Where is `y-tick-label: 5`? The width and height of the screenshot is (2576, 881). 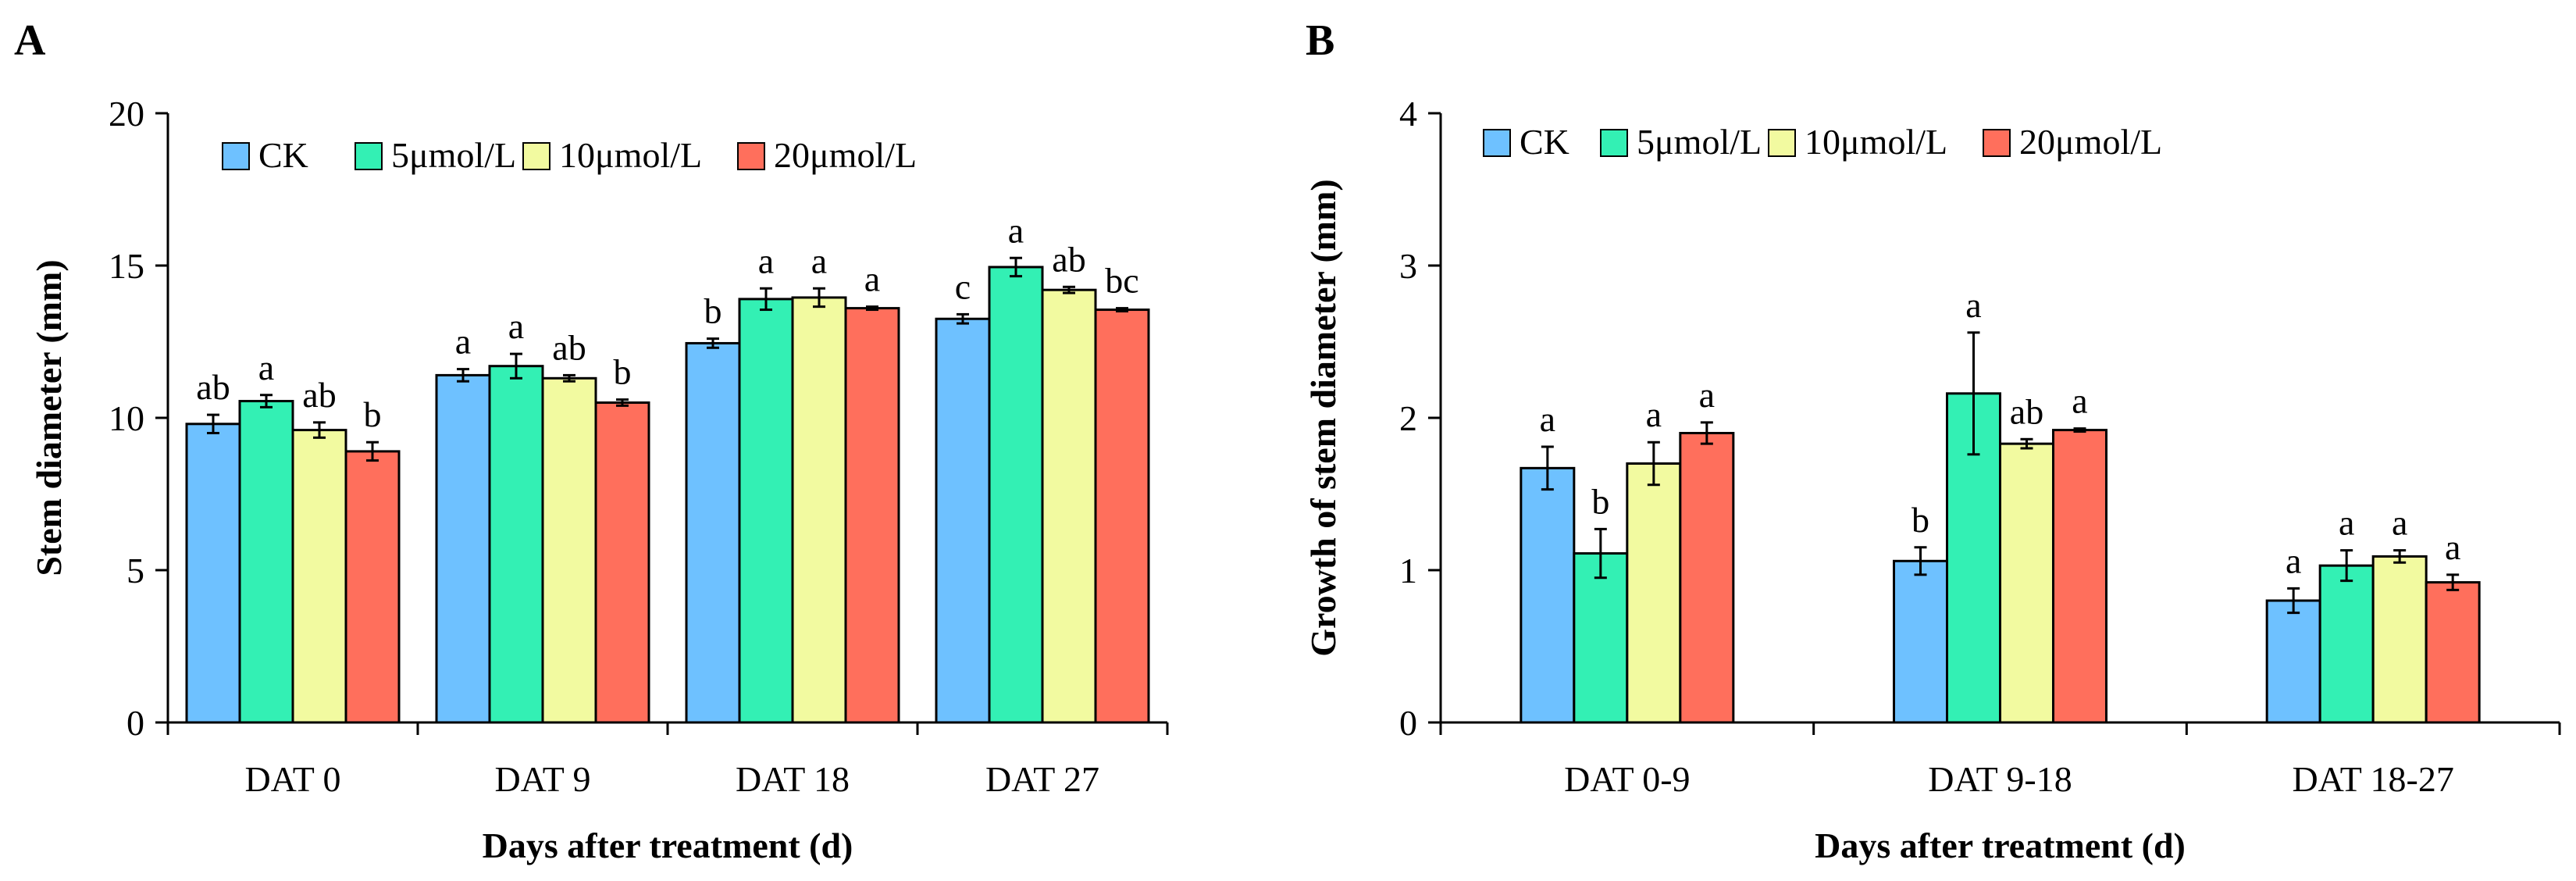 y-tick-label: 5 is located at coordinates (135, 570).